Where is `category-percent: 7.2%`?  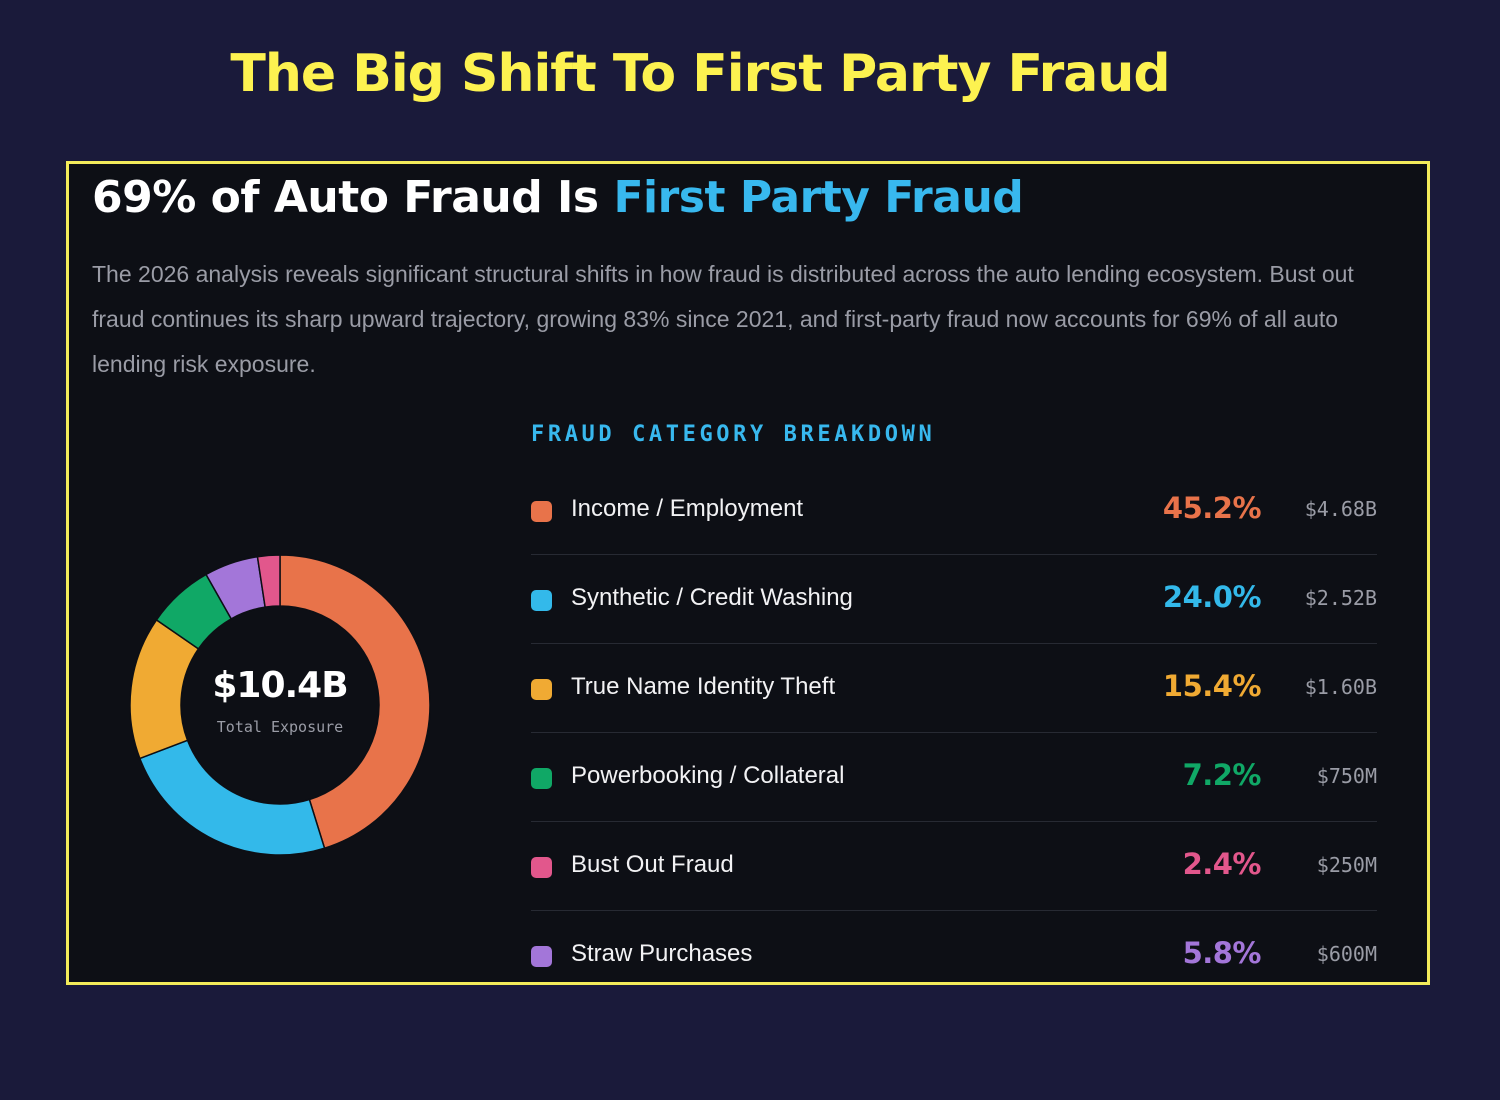
category-percent: 7.2% is located at coordinates (1222, 775).